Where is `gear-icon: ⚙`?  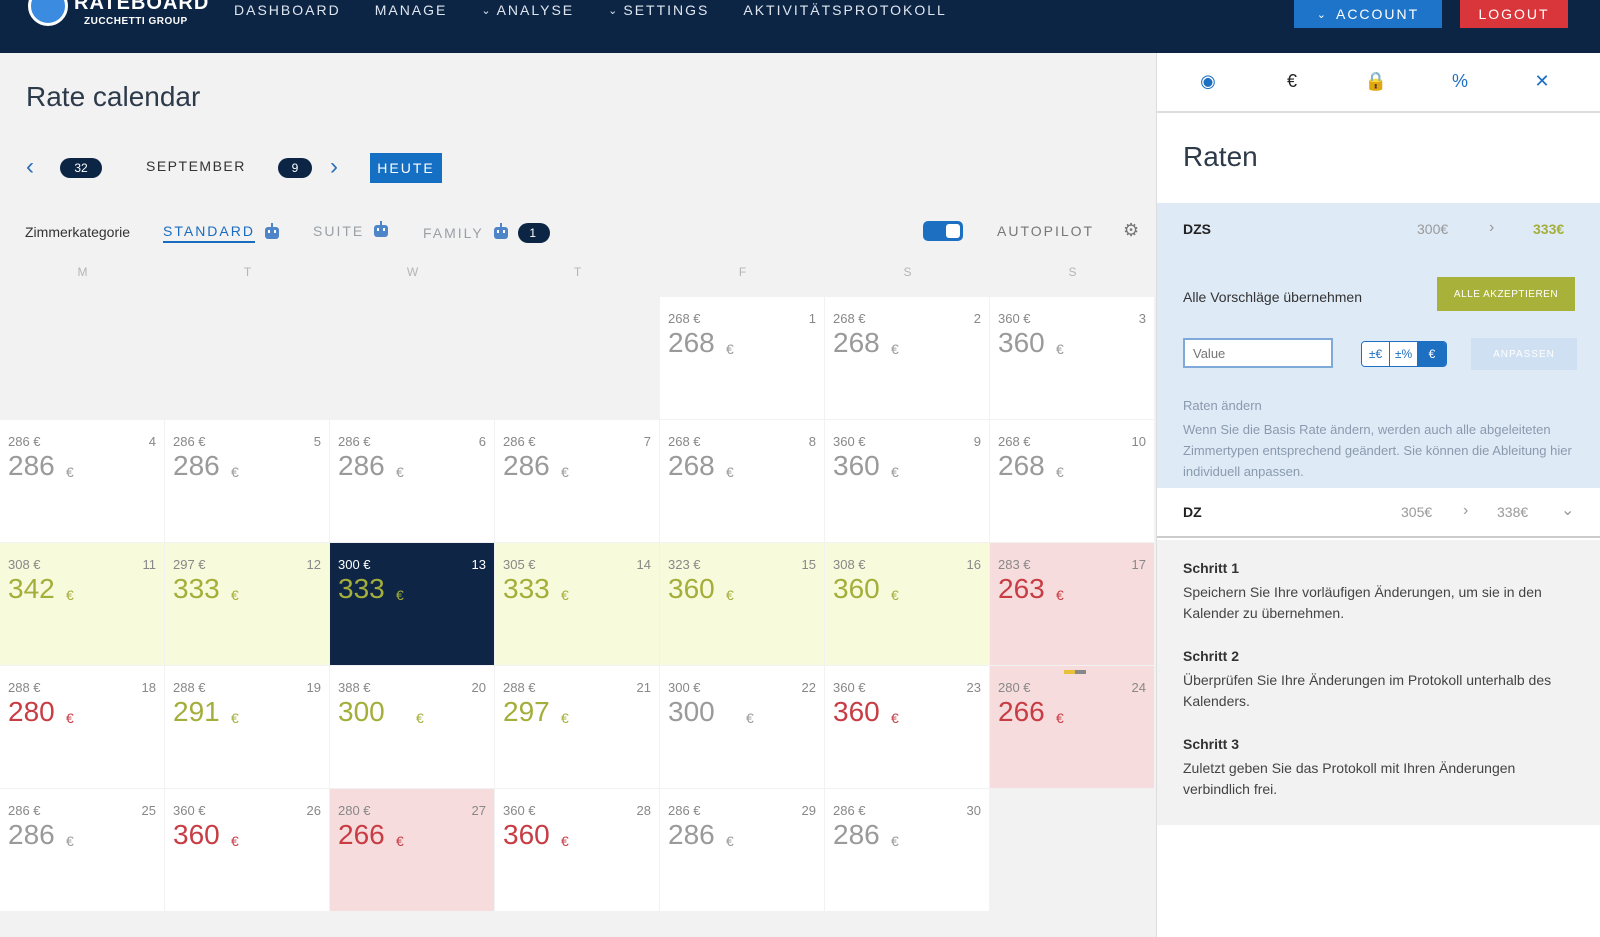 gear-icon: ⚙ is located at coordinates (1131, 230).